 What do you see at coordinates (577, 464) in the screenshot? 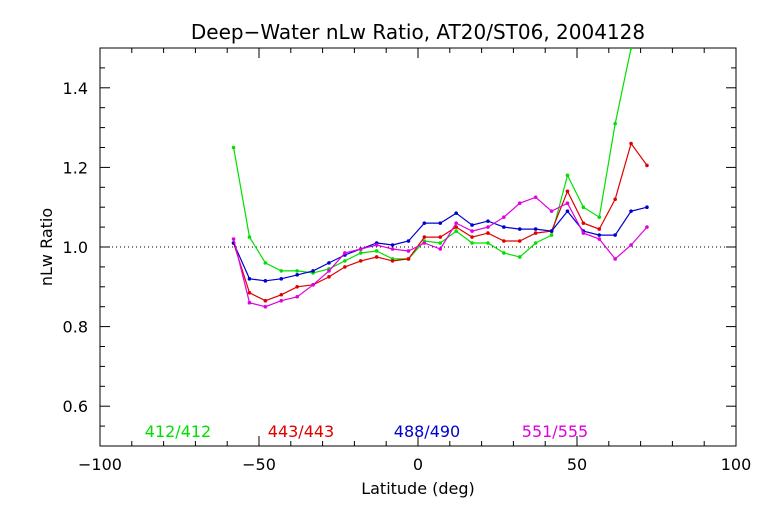
I see `x-tick-label: 50` at bounding box center [577, 464].